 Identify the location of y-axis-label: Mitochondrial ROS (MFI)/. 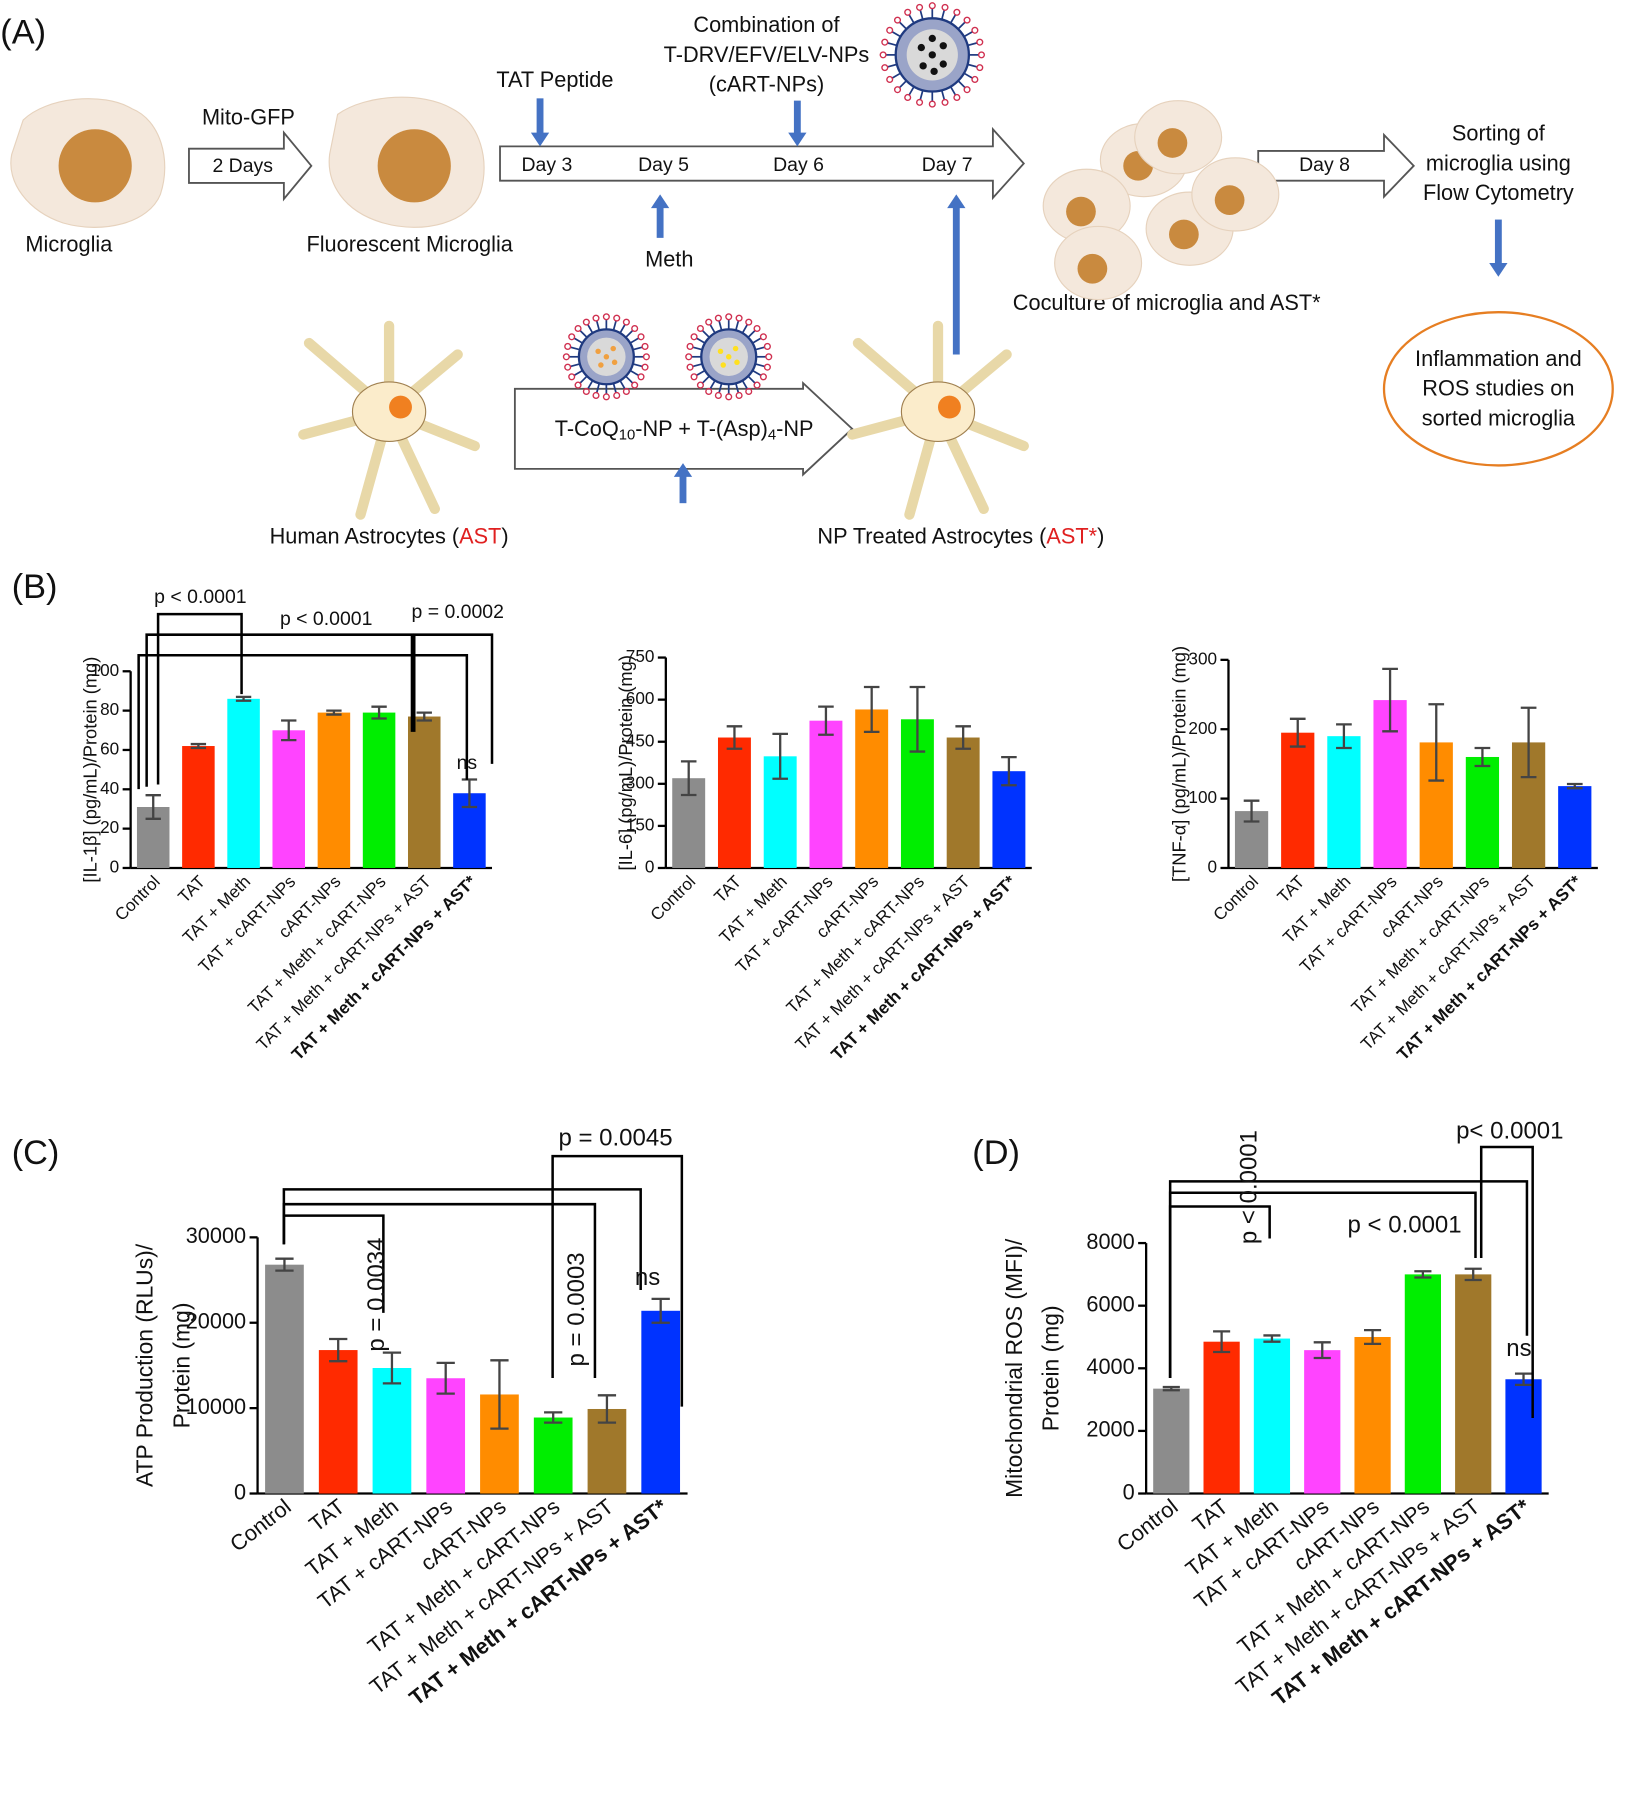
(1014, 1368).